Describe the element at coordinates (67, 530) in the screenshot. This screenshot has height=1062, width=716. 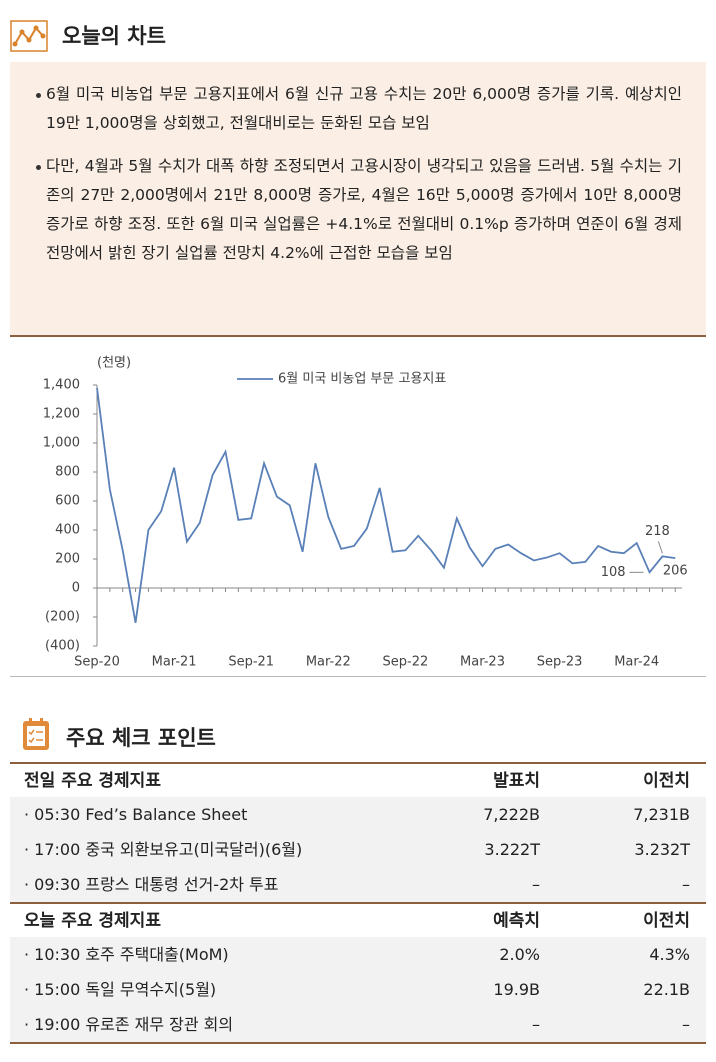
I see `y-tick-label: 400` at that location.